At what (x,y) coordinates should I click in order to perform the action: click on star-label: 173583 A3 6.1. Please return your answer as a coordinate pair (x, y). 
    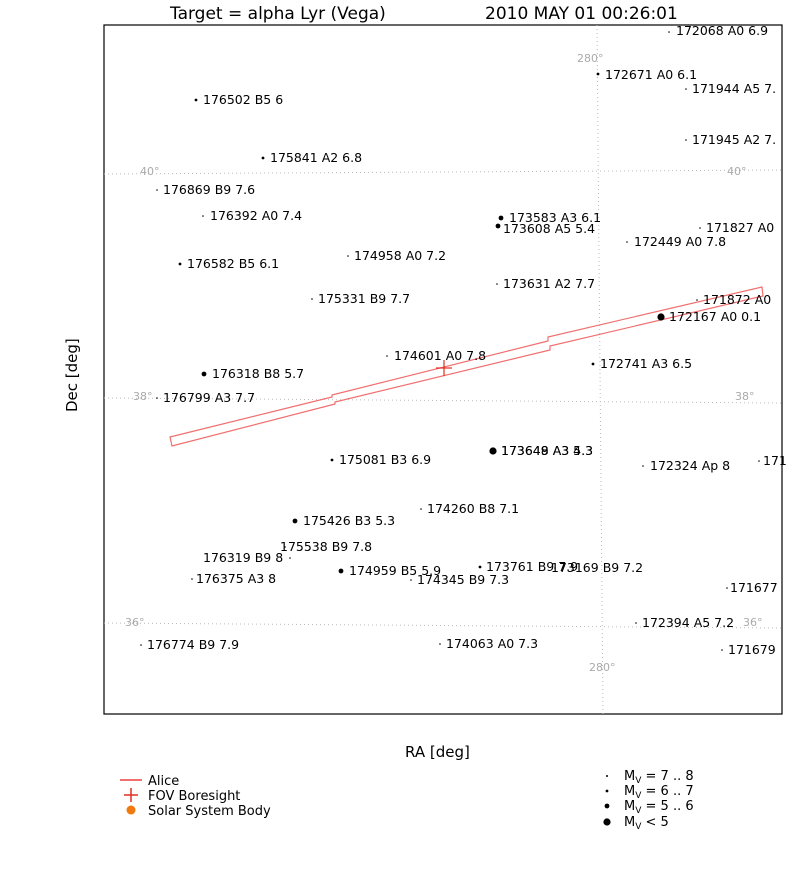
    Looking at the image, I should click on (555, 217).